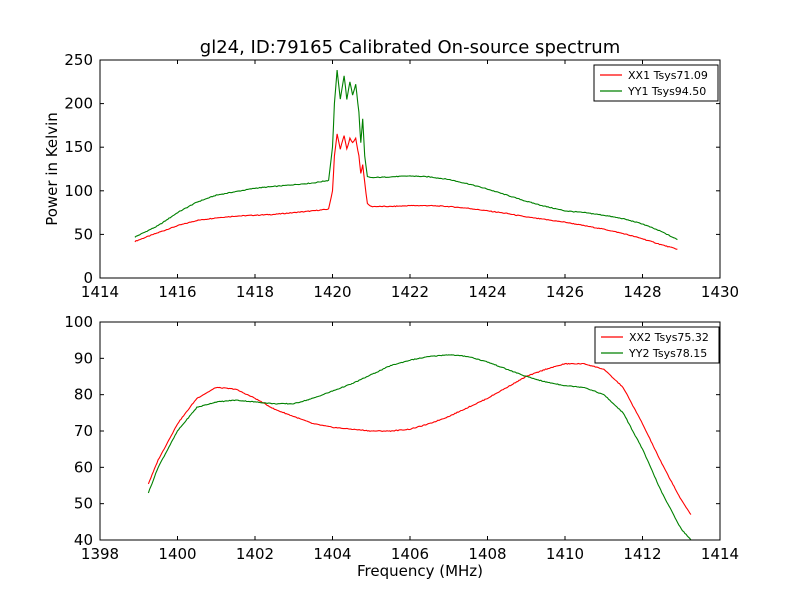 This screenshot has width=800, height=600. I want to click on top-x-tick-label: 1418, so click(255, 292).